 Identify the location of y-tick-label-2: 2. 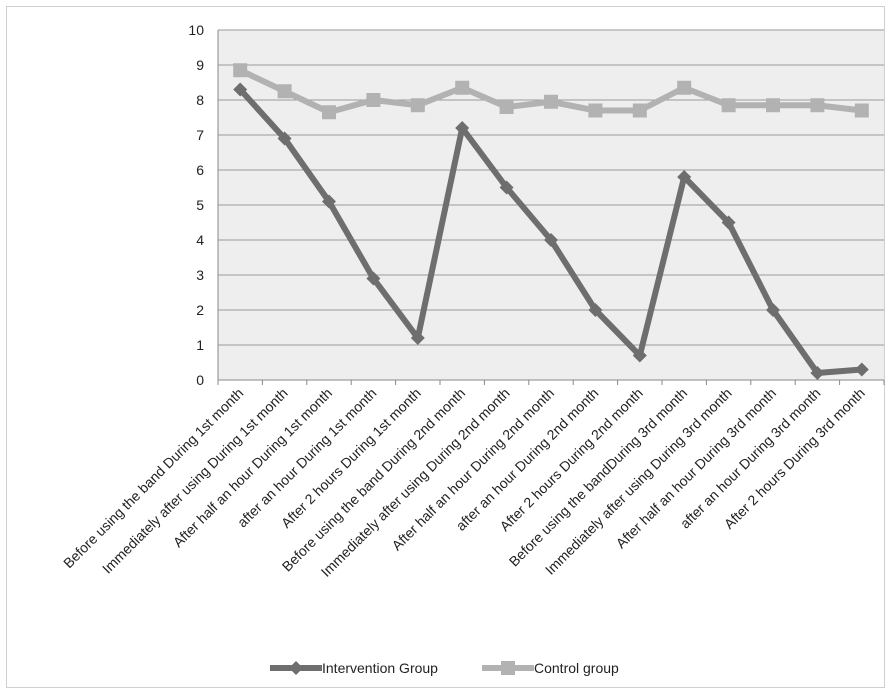
(200, 310).